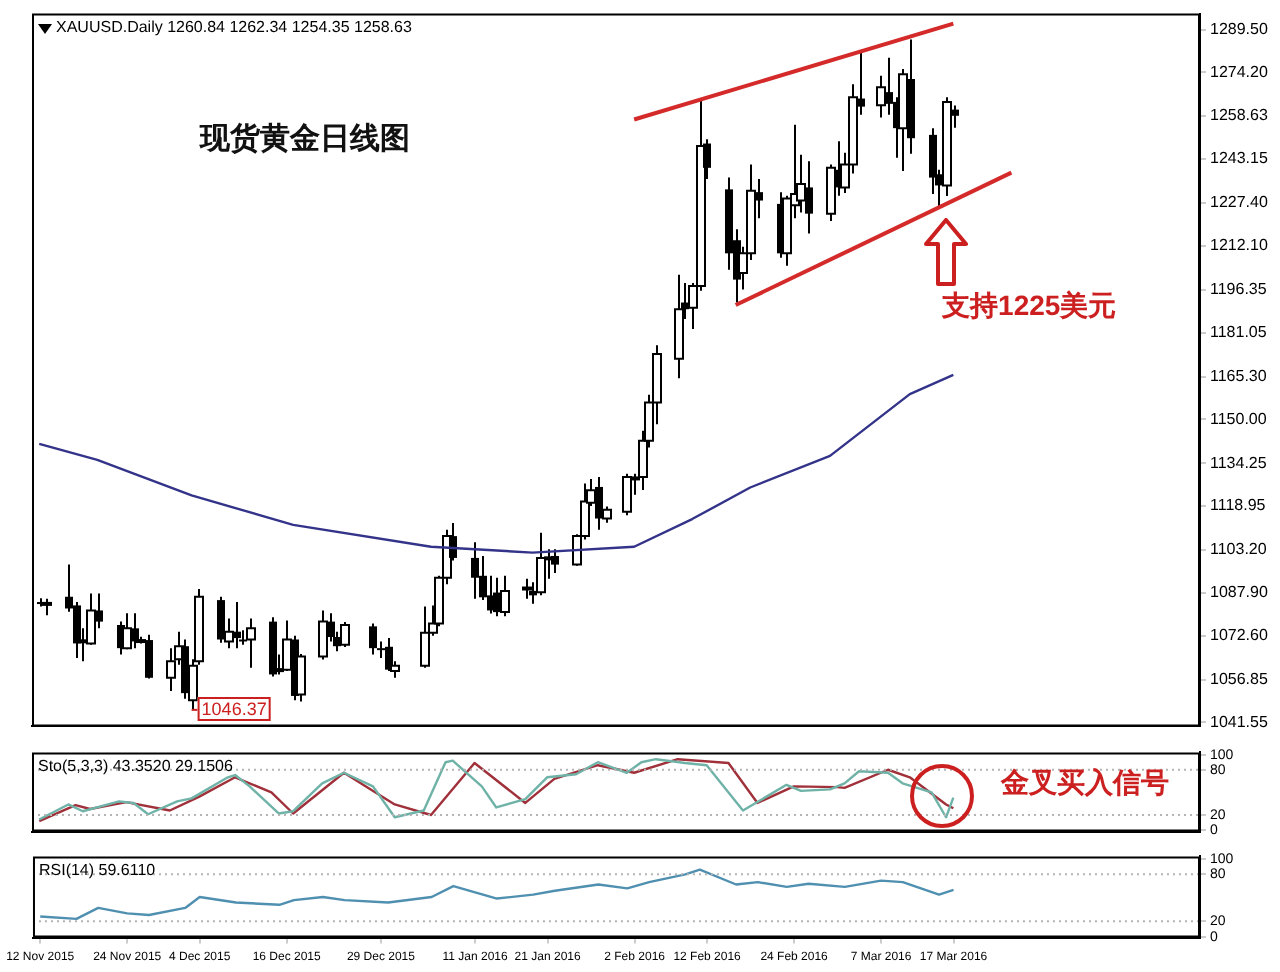  Describe the element at coordinates (1239, 115) in the screenshot. I see `y-tick-label: 1258.63` at that location.